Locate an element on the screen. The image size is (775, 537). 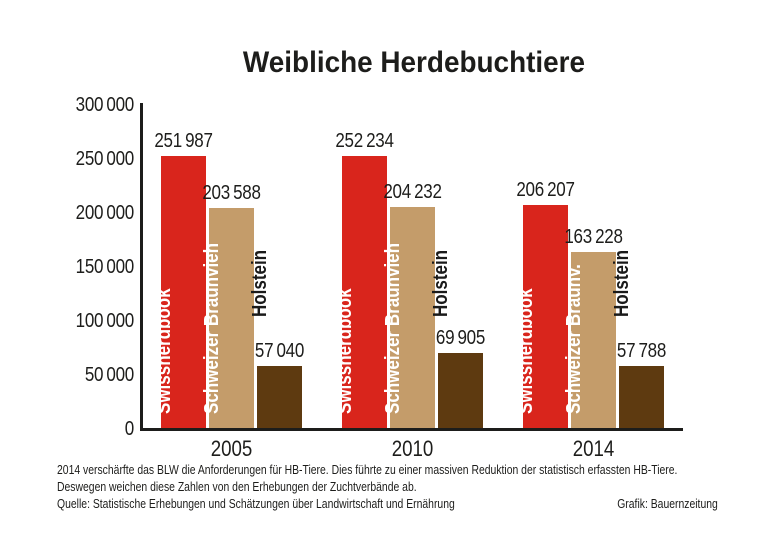
bar-value-label: 203 588 is located at coordinates (231, 193).